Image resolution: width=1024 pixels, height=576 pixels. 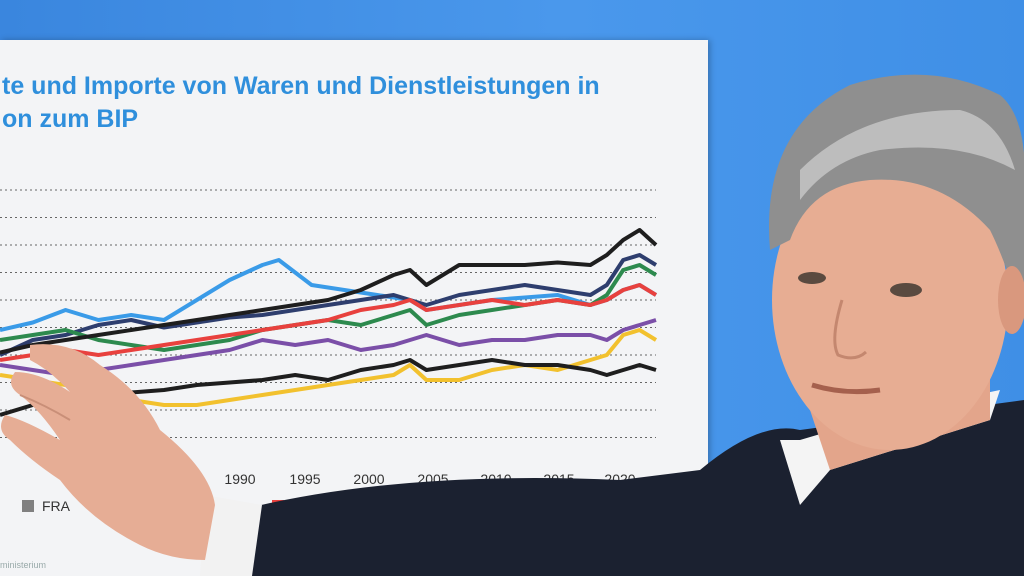 I want to click on hair-highlight, so click(x=907, y=155).